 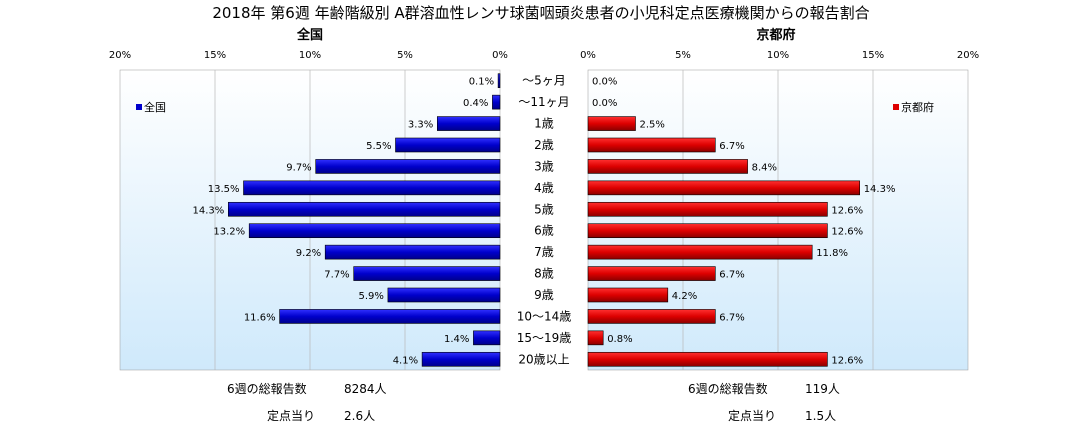 I want to click on category-label: 8歳, so click(x=544, y=274).